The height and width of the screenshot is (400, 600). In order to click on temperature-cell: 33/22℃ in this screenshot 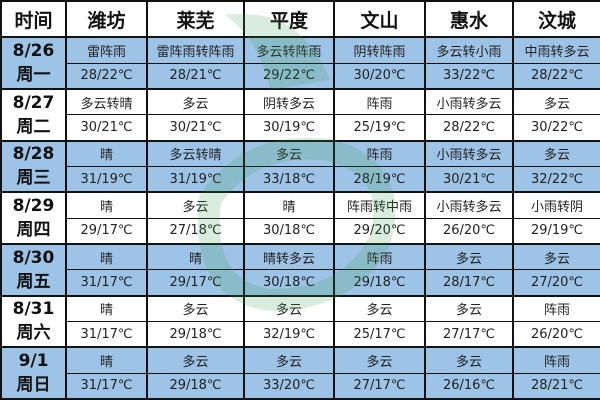, I will do `click(469, 76)`.